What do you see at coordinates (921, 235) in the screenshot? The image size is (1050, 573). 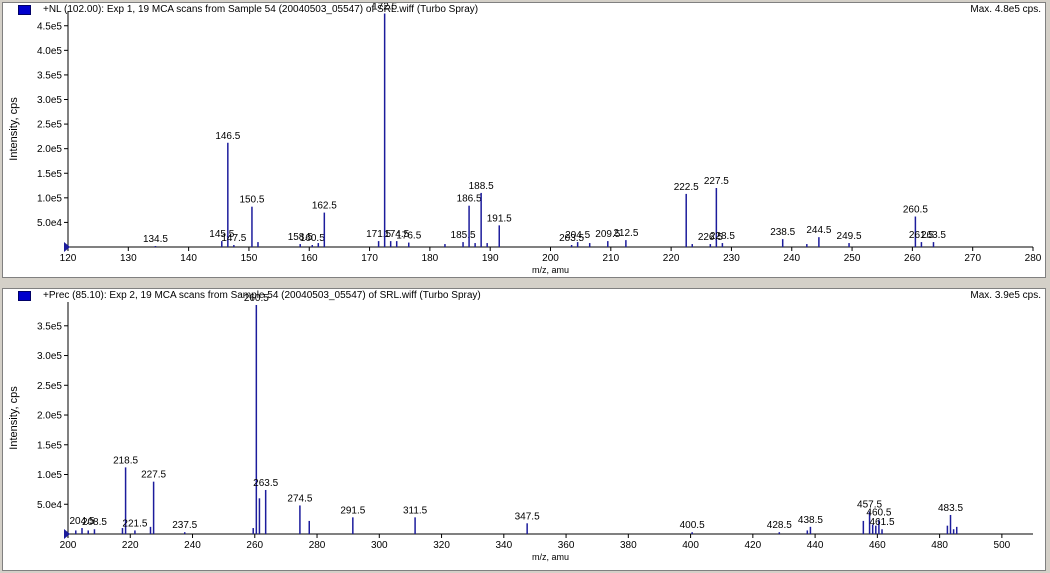 I see `peak-label: 261.5` at bounding box center [921, 235].